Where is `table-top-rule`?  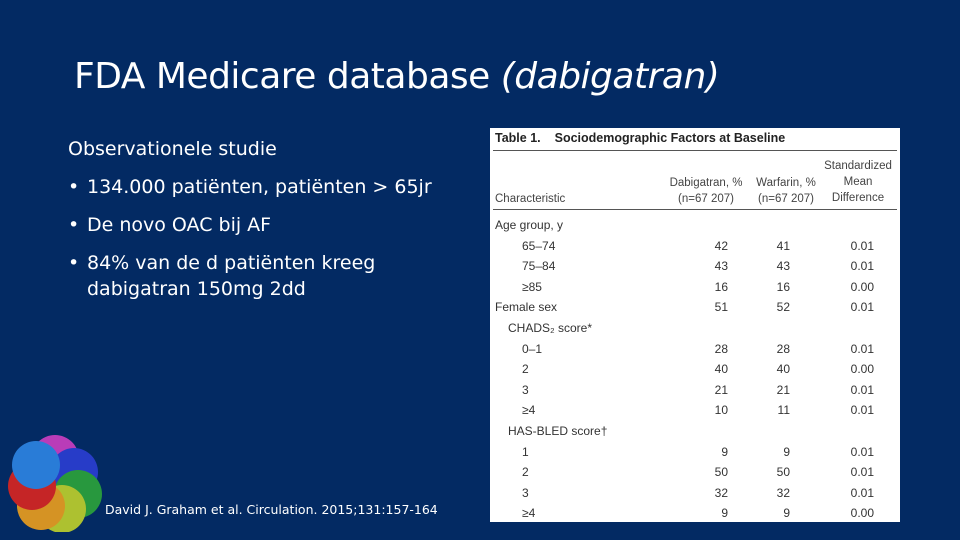 table-top-rule is located at coordinates (695, 150).